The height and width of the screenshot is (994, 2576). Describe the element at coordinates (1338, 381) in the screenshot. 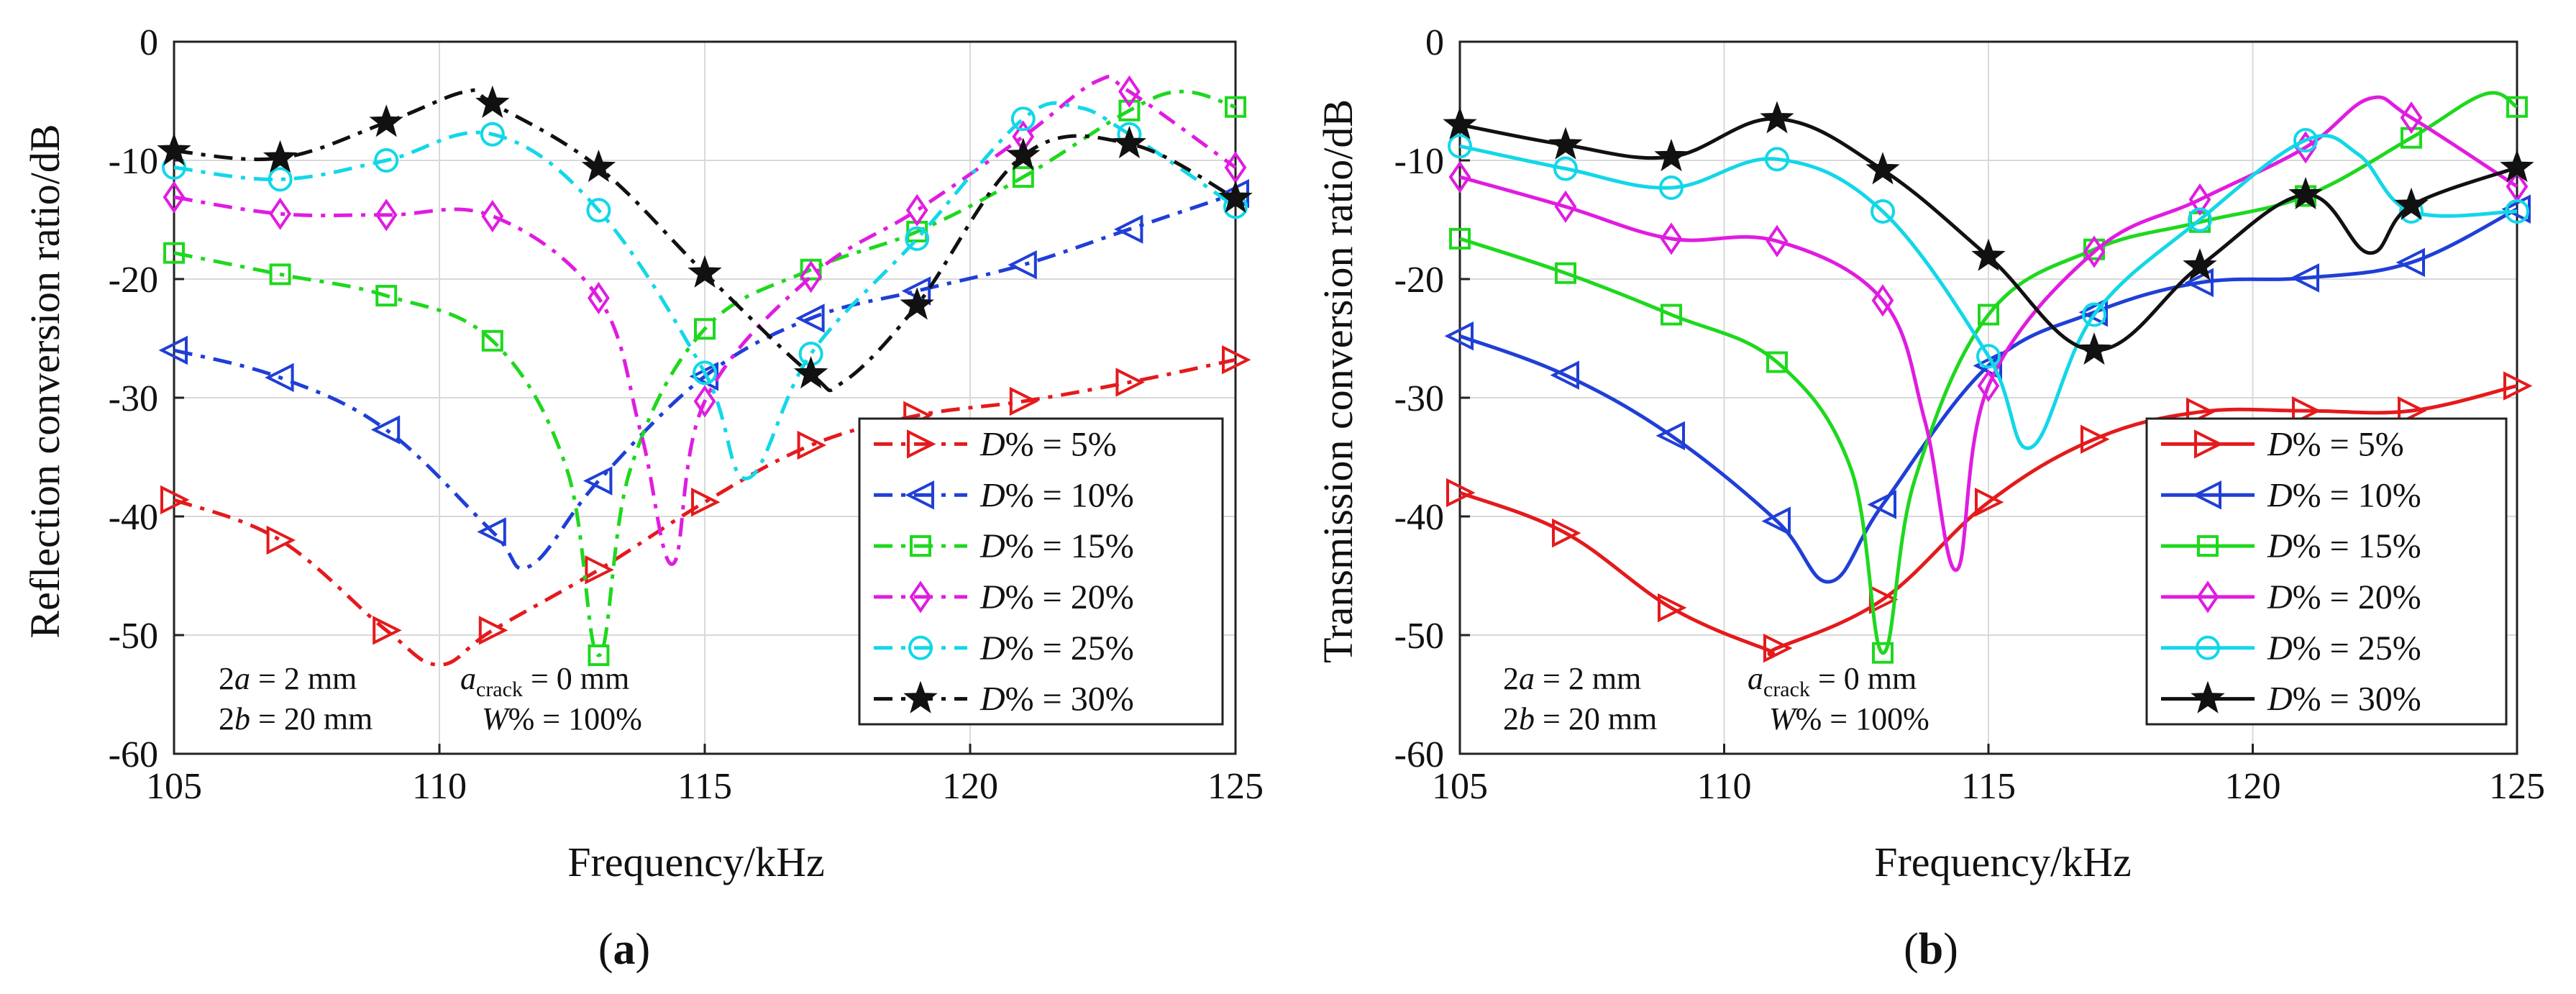

I see `ylabel-b: Transmission conversion ratio/dB` at that location.